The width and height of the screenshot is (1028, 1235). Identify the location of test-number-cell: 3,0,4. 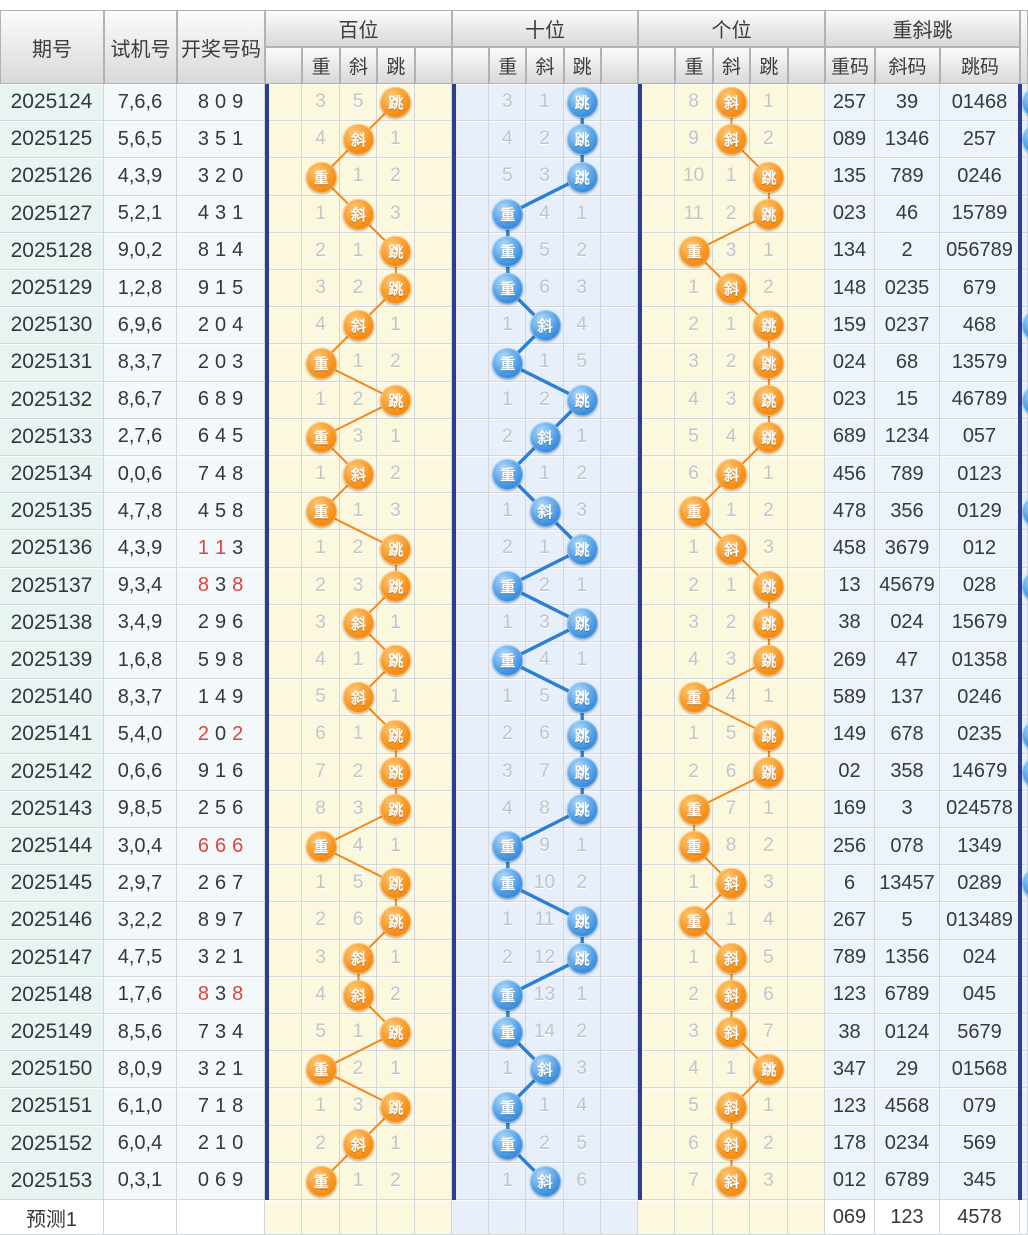
(140, 847).